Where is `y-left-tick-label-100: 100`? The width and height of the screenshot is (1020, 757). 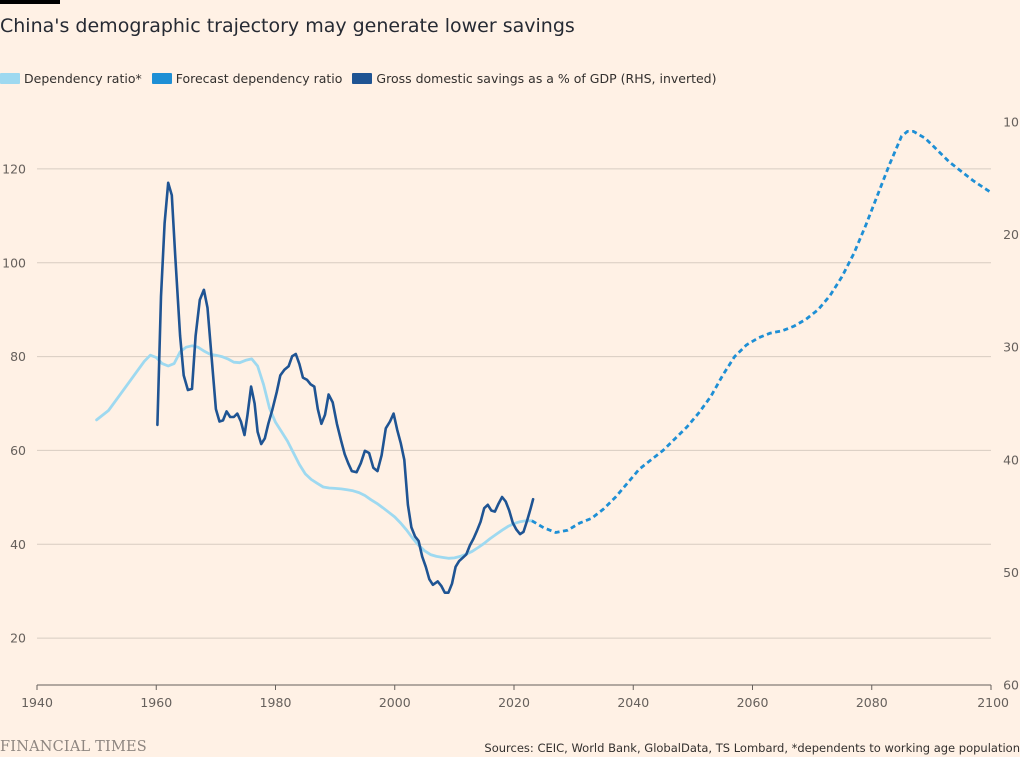 y-left-tick-label-100: 100 is located at coordinates (14, 262).